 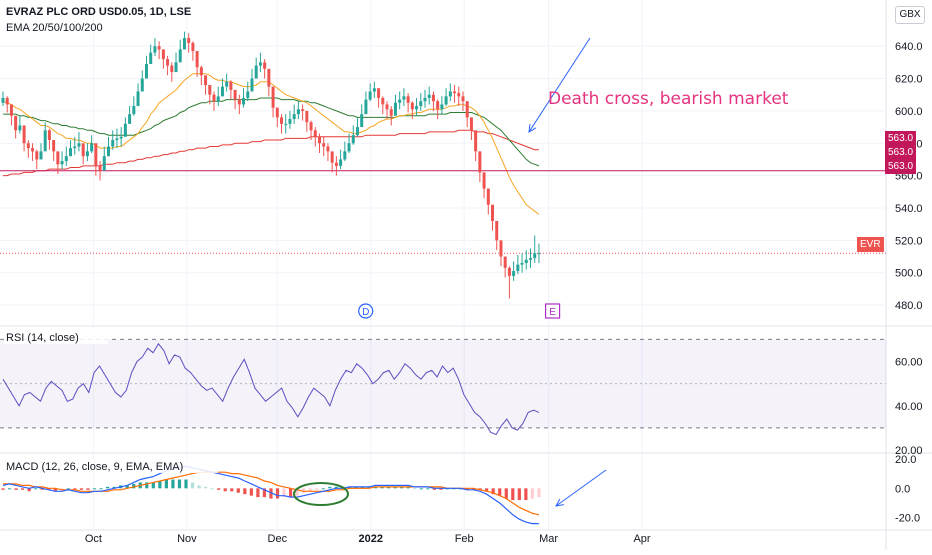 What do you see at coordinates (905, 460) in the screenshot?
I see `macd-tick-label: 20.0` at bounding box center [905, 460].